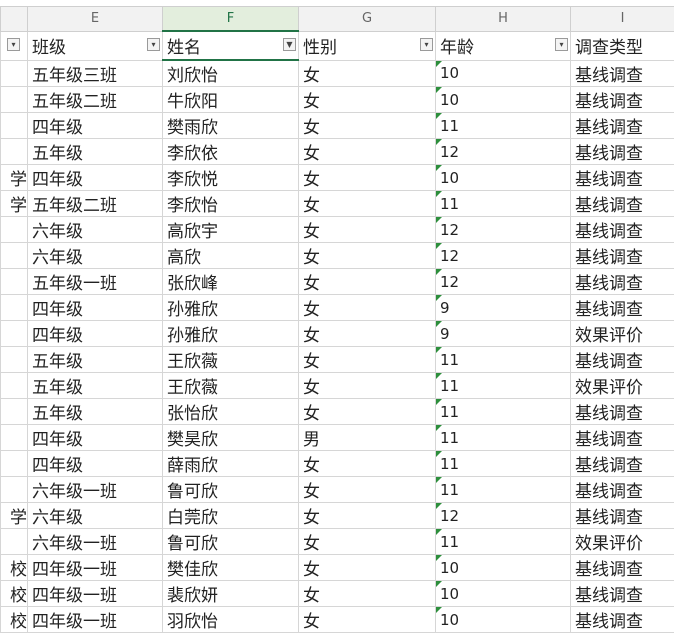 This screenshot has height=637, width=674. I want to click on cell: 樊雨欣, so click(230, 125).